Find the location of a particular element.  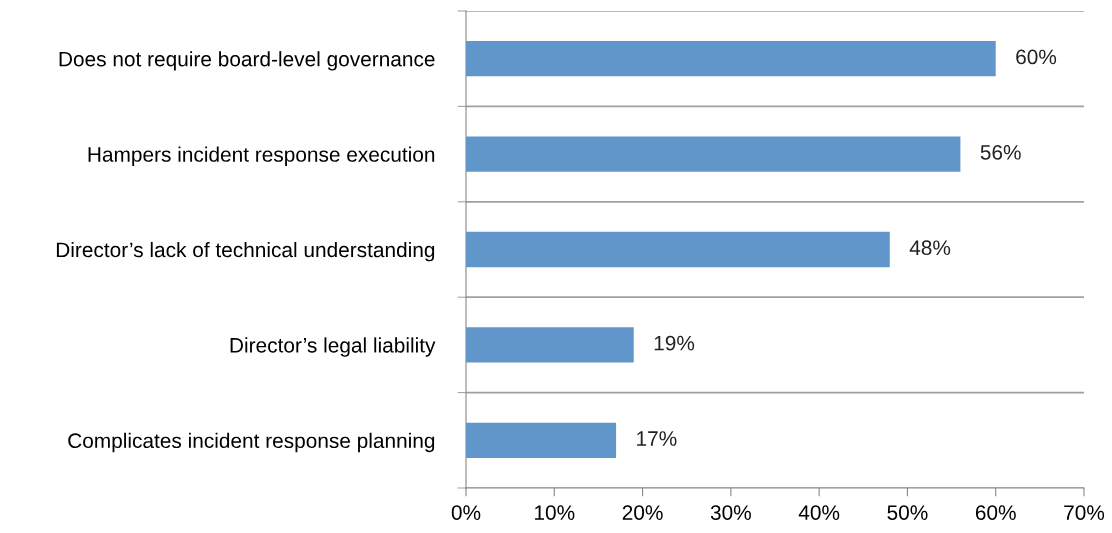

x-tick-label: 20% is located at coordinates (642, 512).